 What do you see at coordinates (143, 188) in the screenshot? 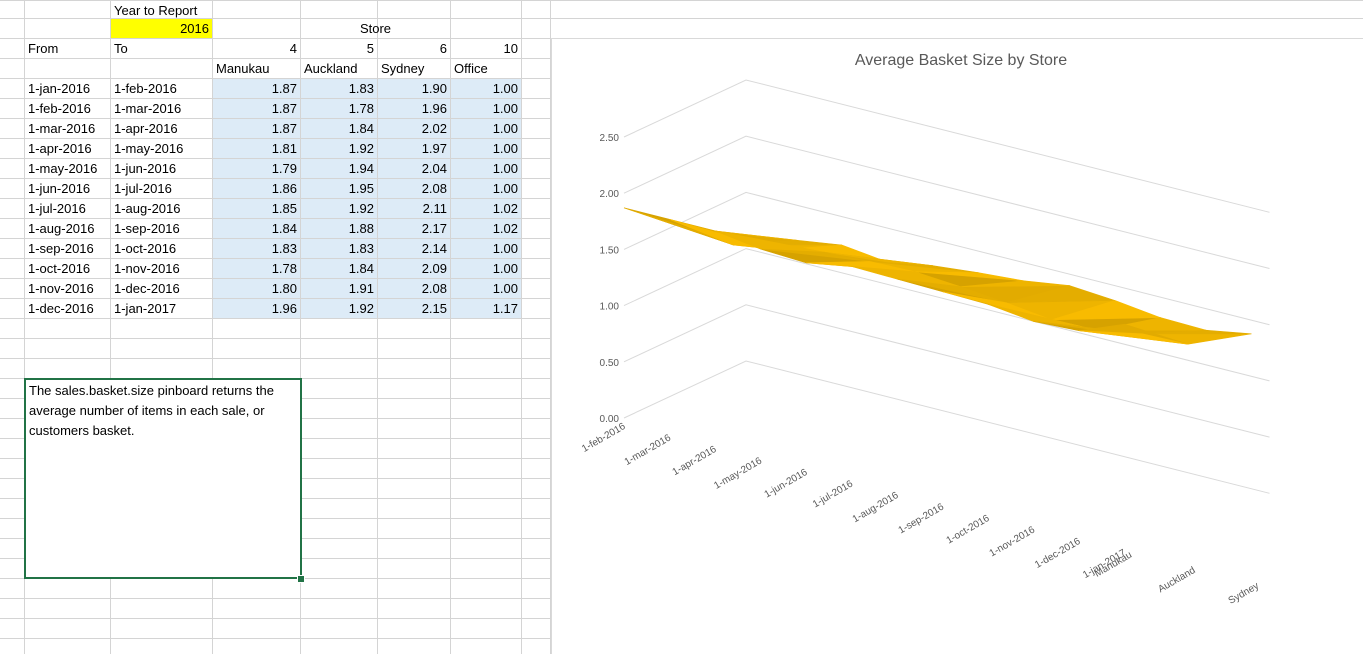
I see `to-date-cell: 1-jul-2016` at bounding box center [143, 188].